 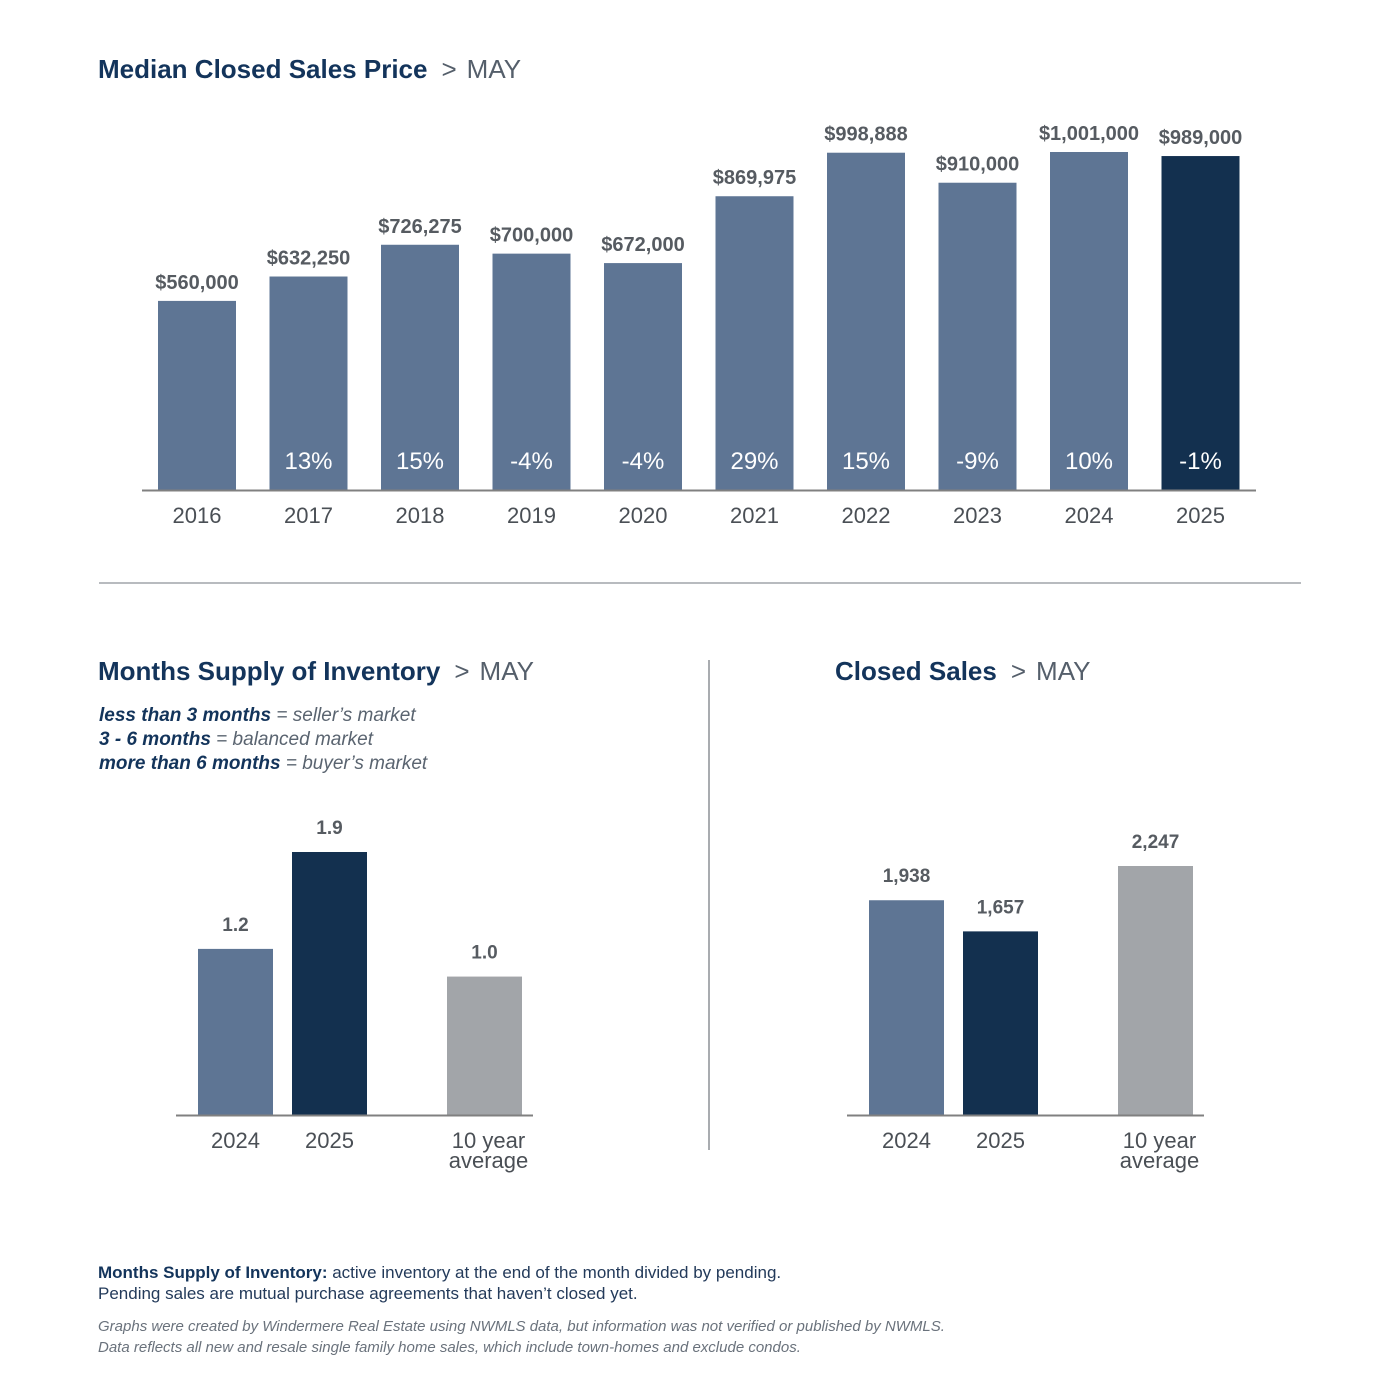 What do you see at coordinates (866, 515) in the screenshot?
I see `year-label-2022: 2022` at bounding box center [866, 515].